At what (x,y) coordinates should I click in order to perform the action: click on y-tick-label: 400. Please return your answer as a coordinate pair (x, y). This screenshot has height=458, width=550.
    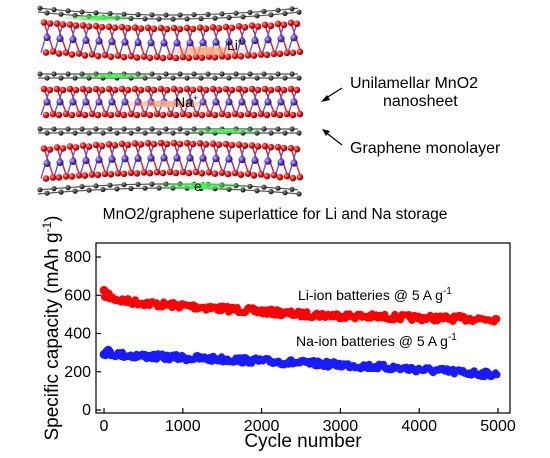
    Looking at the image, I should click on (77, 334).